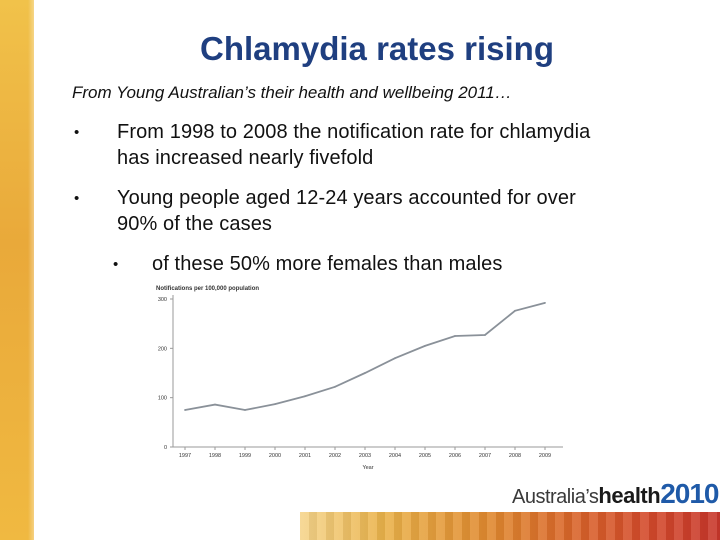 This screenshot has height=540, width=720. I want to click on bullet-1-line-2: has increased nearly fivefold, so click(245, 158).